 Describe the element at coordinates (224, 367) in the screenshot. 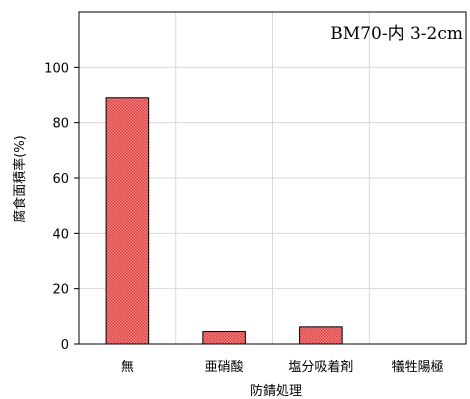

I see `x-tick-label: 亜硝酸` at that location.